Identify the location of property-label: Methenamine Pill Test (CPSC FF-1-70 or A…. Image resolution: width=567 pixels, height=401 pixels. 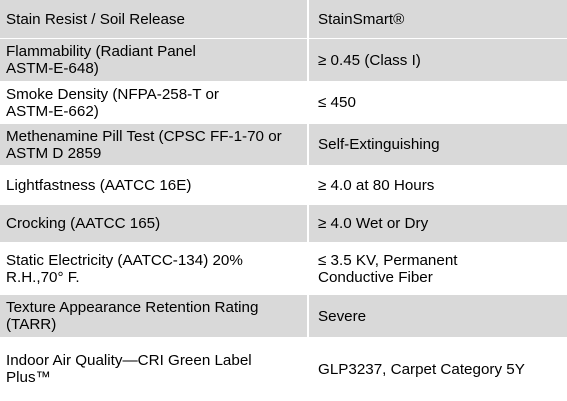
(144, 144).